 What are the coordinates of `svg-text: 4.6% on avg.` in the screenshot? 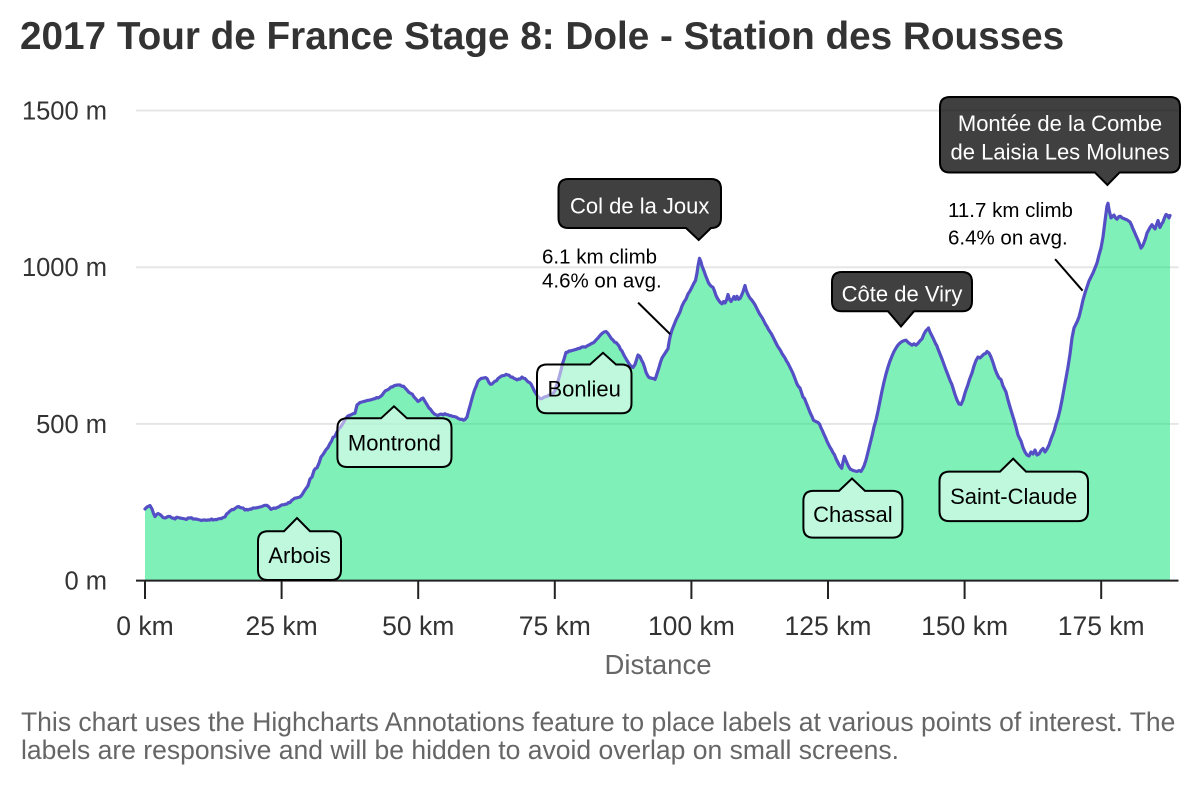 It's located at (602, 281).